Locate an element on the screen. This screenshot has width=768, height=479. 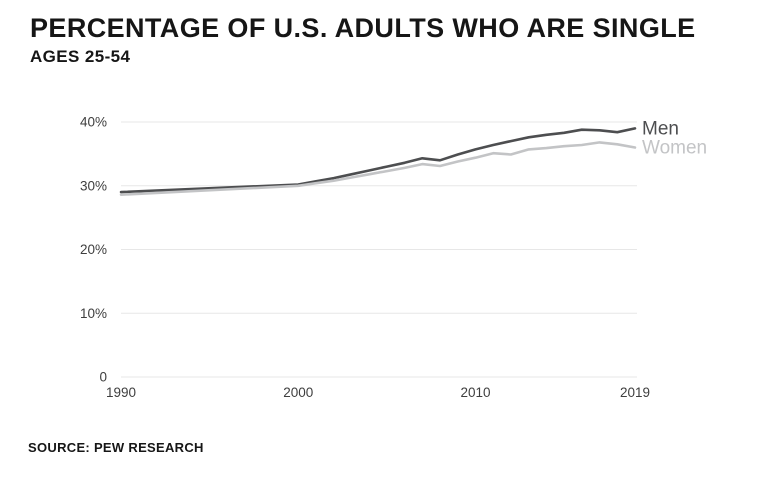
x-tick-label-2019: 2019 is located at coordinates (635, 392).